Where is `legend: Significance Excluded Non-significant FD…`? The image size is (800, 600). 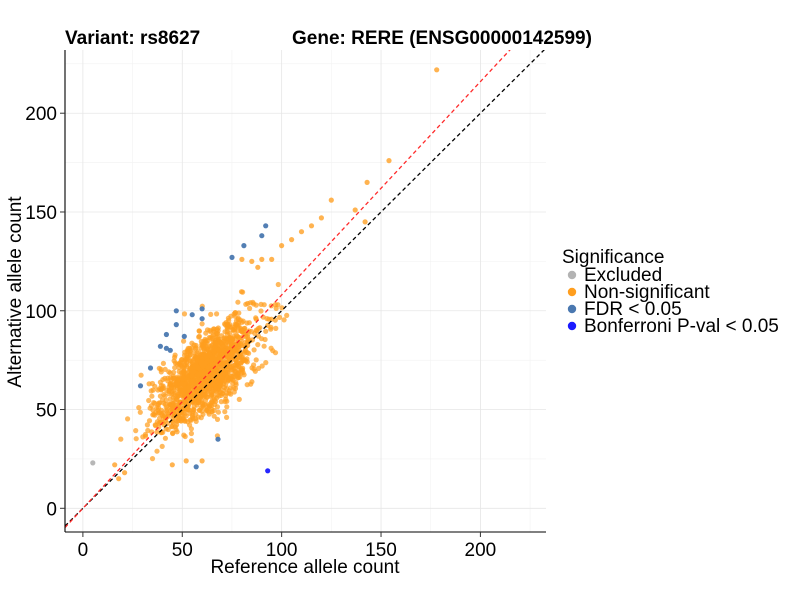
legend: Significance Excluded Non-significant FD… is located at coordinates (670, 292).